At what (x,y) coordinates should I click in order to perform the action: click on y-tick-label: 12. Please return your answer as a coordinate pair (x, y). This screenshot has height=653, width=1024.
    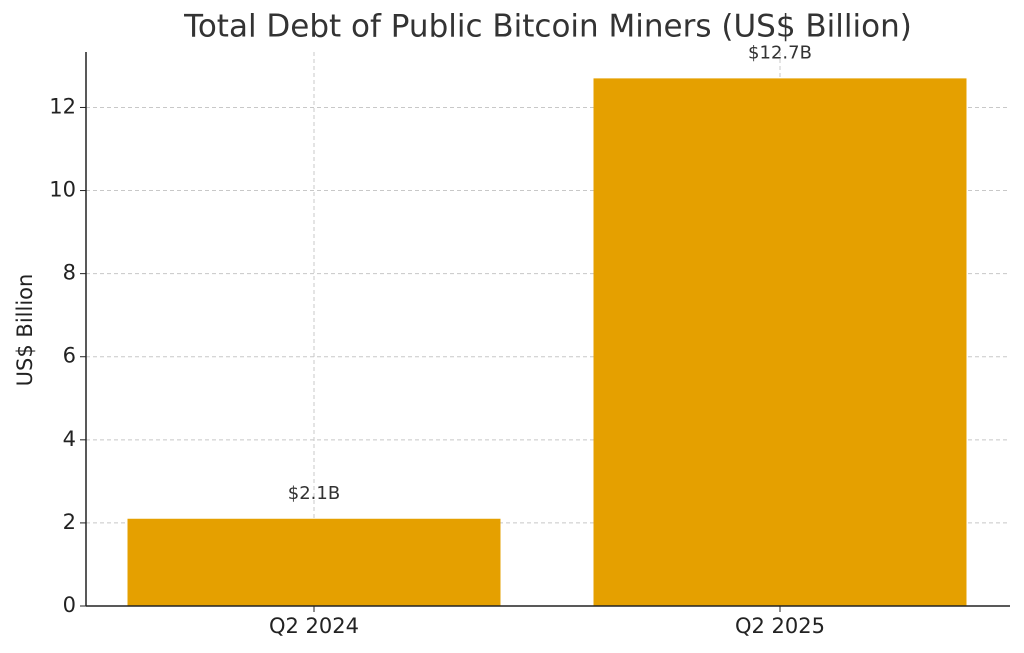
    Looking at the image, I should click on (62, 106).